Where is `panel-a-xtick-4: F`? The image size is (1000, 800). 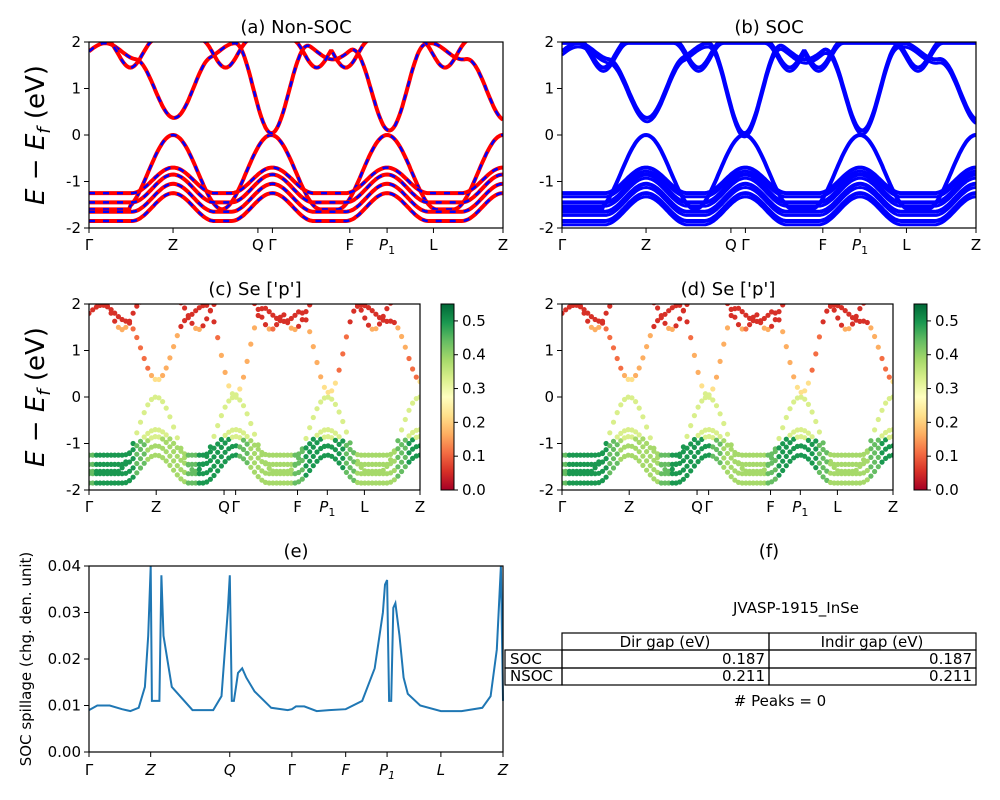 panel-a-xtick-4: F is located at coordinates (349, 245).